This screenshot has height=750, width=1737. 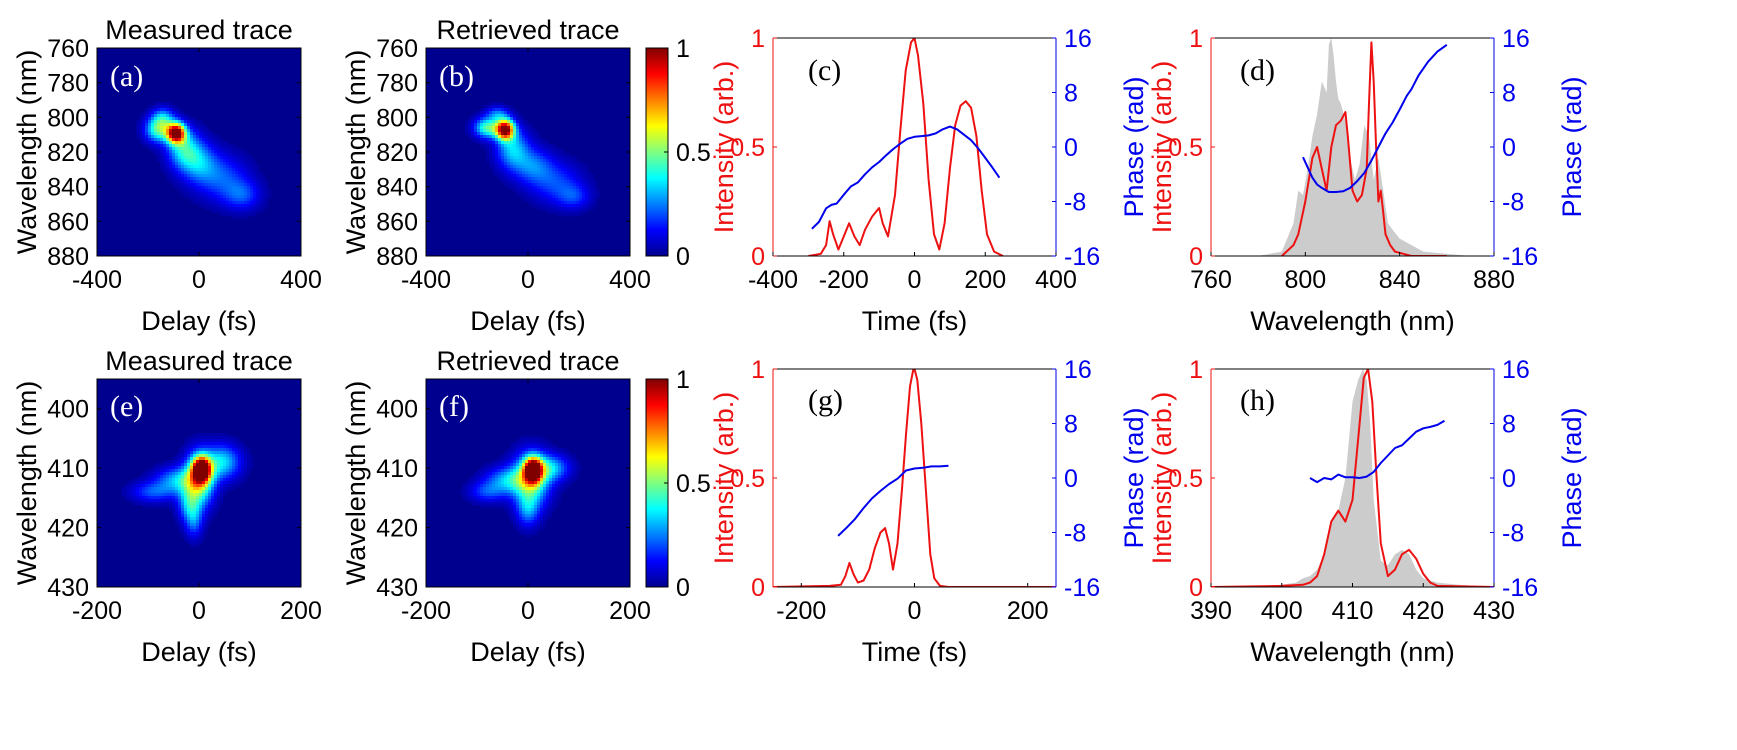 I want to click on y-left-axis-label: Intensity (arb.), so click(x=724, y=478).